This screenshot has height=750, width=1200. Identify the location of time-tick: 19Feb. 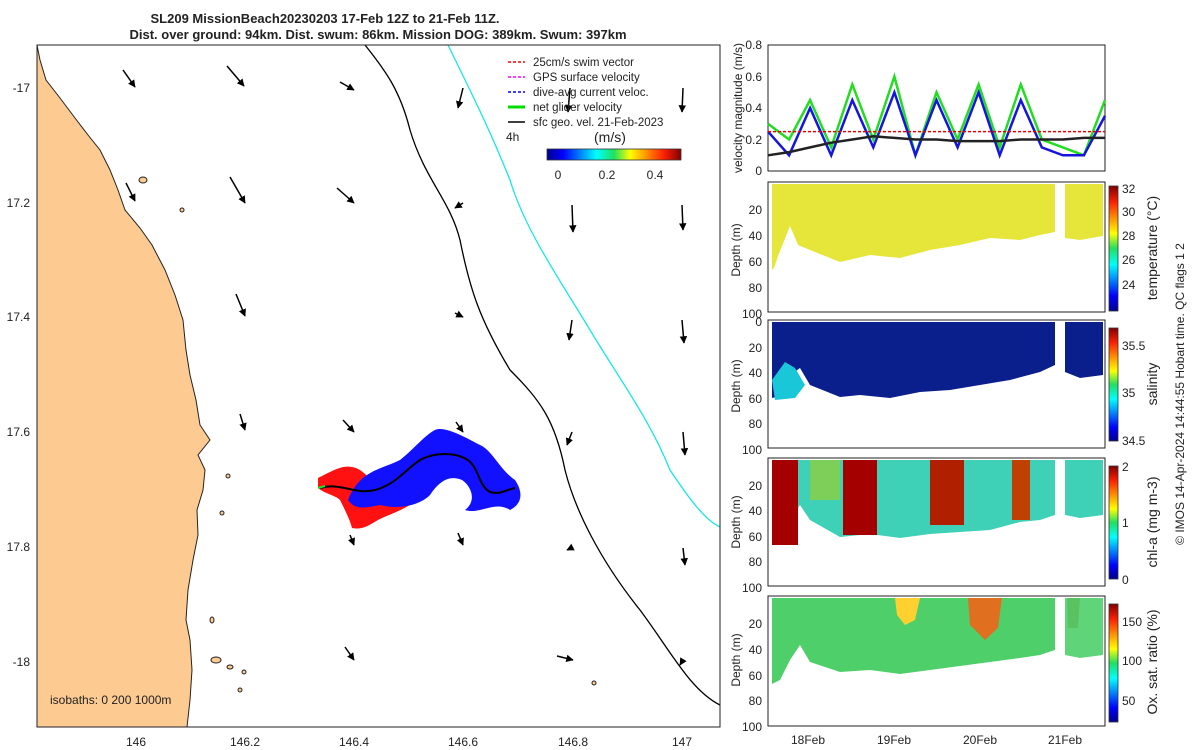
(894, 740).